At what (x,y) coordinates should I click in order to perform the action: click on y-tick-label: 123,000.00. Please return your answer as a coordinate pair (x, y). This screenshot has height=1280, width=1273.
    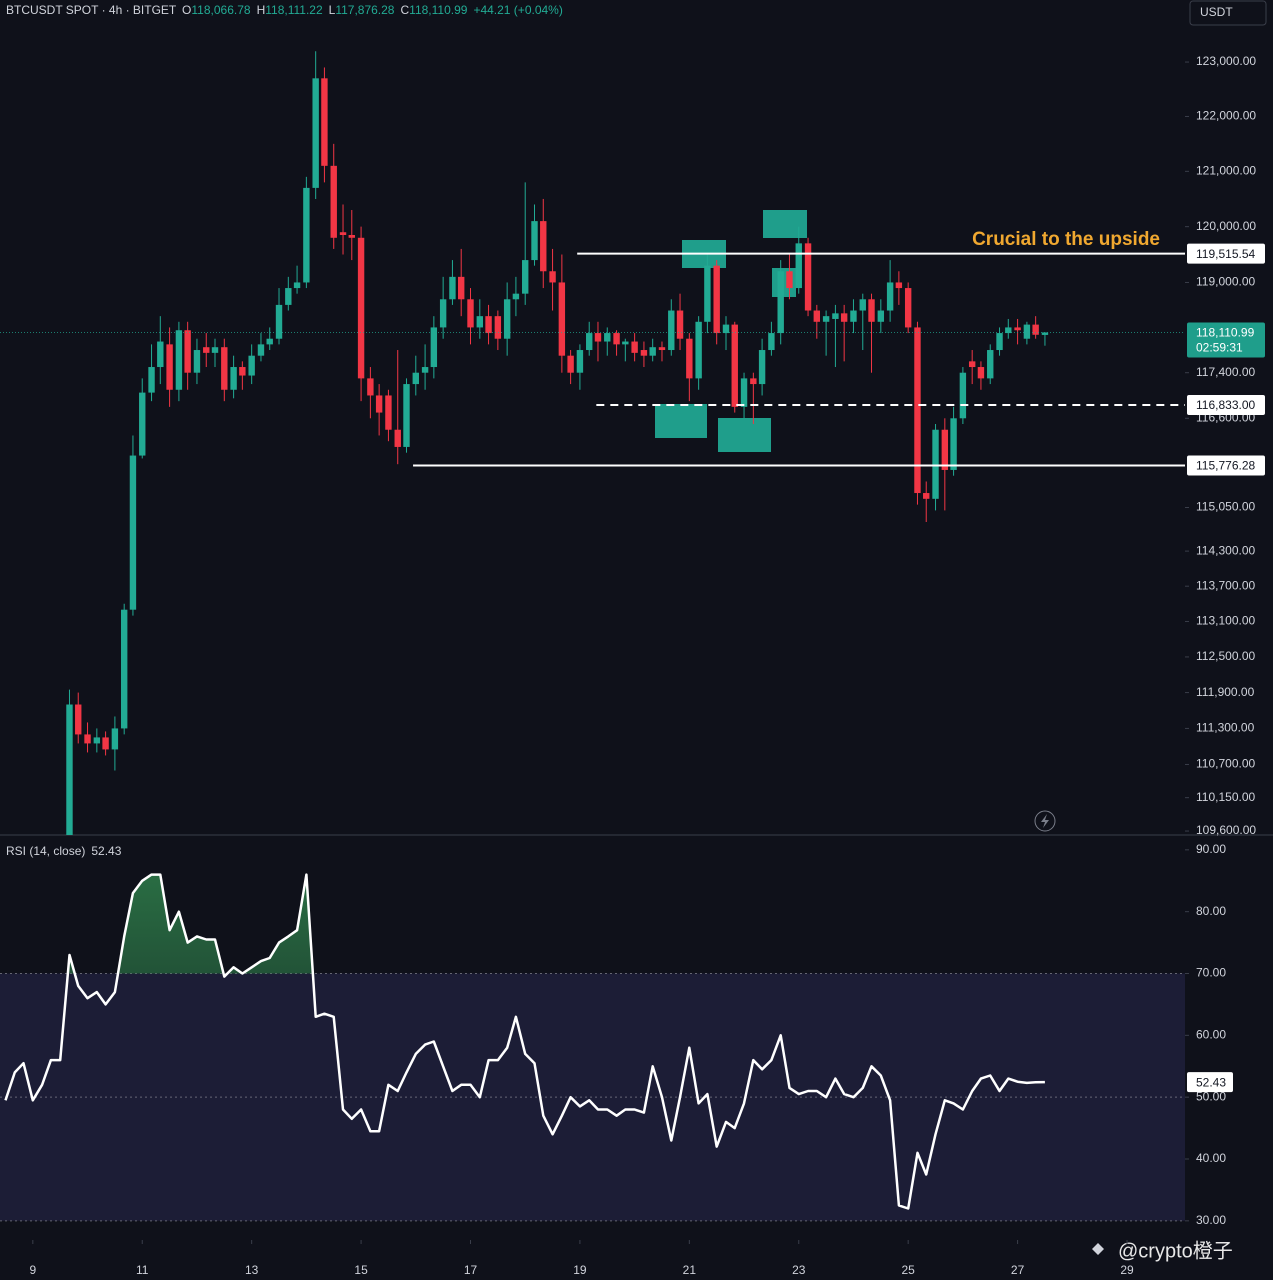
    Looking at the image, I should click on (1226, 61).